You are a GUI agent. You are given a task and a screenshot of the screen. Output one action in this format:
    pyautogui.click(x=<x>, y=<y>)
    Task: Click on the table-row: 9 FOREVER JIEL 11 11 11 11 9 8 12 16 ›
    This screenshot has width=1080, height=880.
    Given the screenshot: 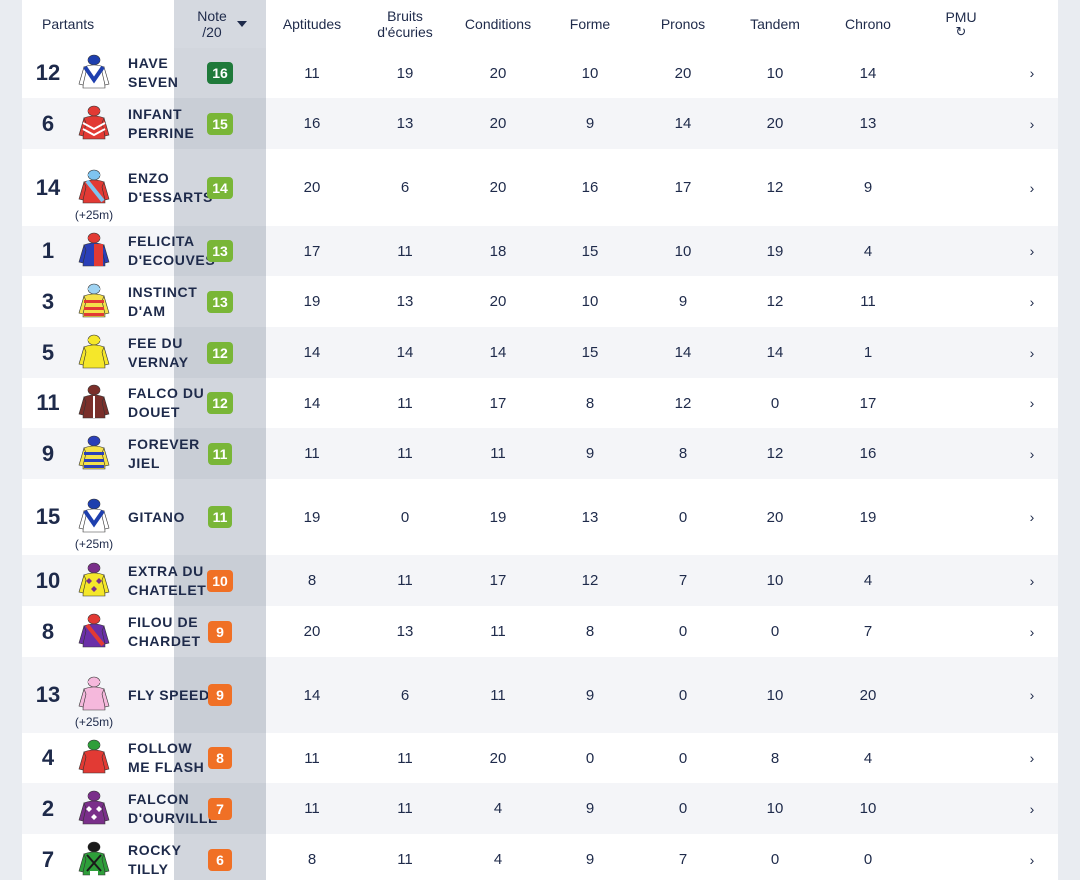 What is the action you would take?
    pyautogui.click(x=540, y=453)
    